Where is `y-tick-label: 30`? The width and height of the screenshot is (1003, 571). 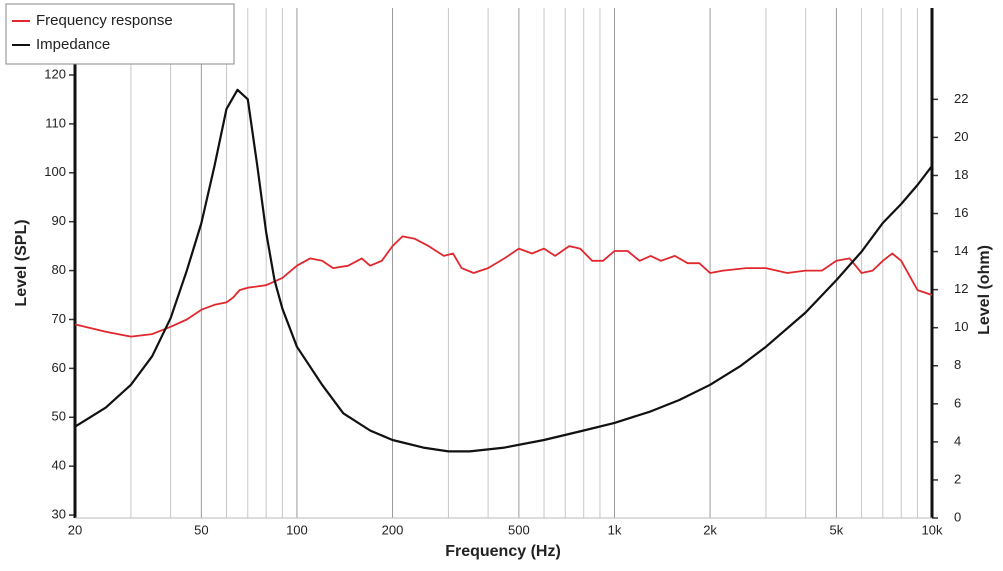
y-tick-label: 30 is located at coordinates (59, 514).